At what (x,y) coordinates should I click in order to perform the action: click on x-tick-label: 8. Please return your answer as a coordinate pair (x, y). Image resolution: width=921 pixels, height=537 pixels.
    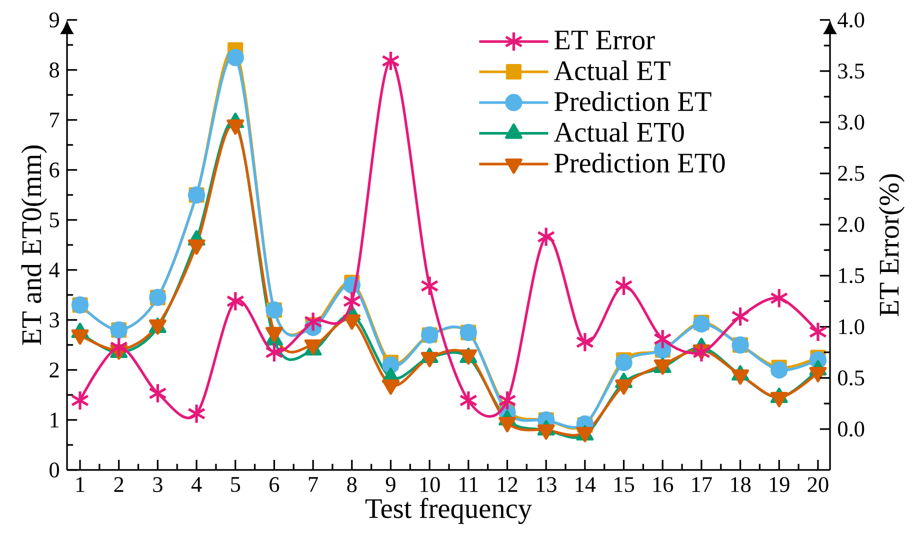
    Looking at the image, I should click on (352, 484).